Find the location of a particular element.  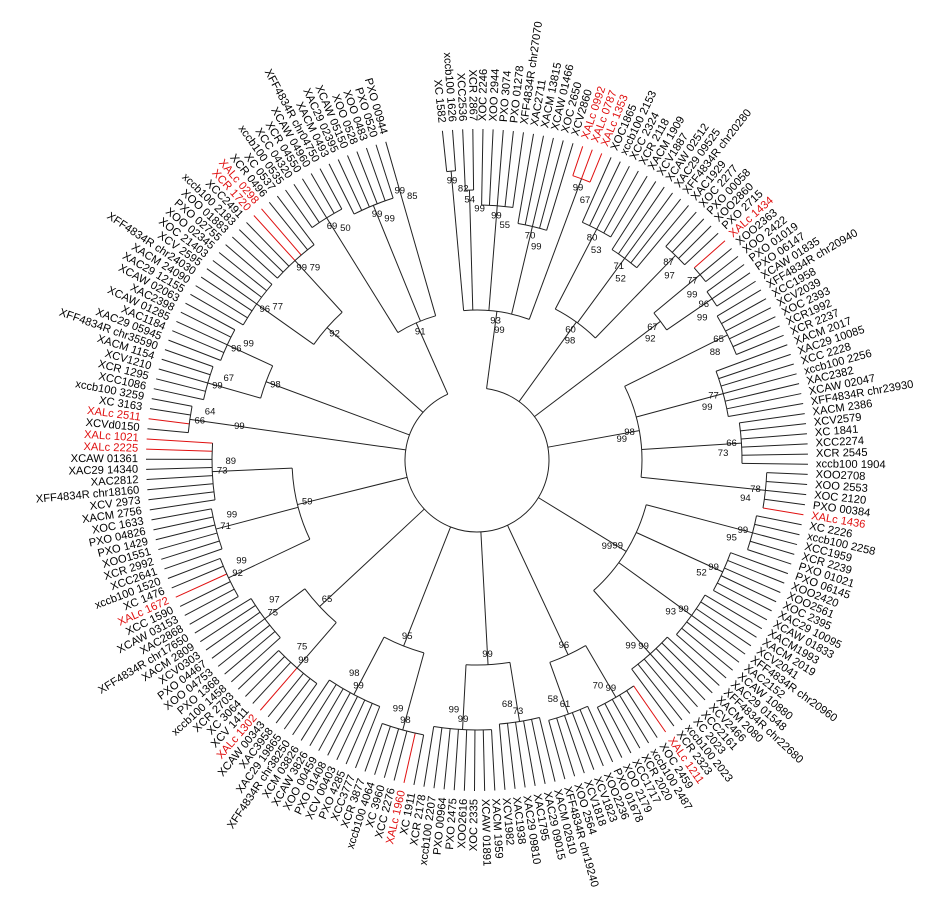

bootstrap-value: 59 is located at coordinates (307, 502).